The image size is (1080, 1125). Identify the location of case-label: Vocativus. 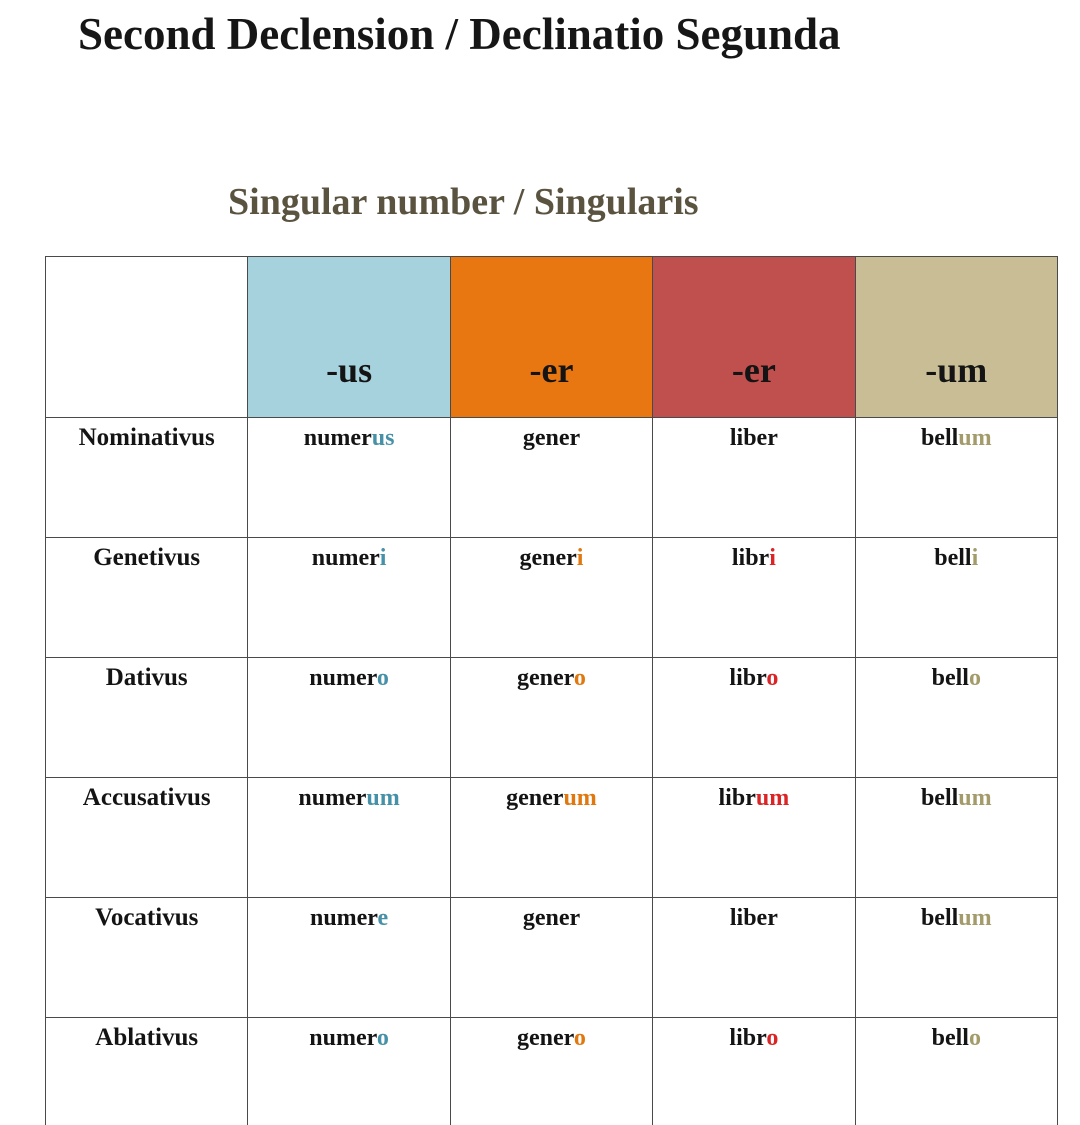
(146, 957).